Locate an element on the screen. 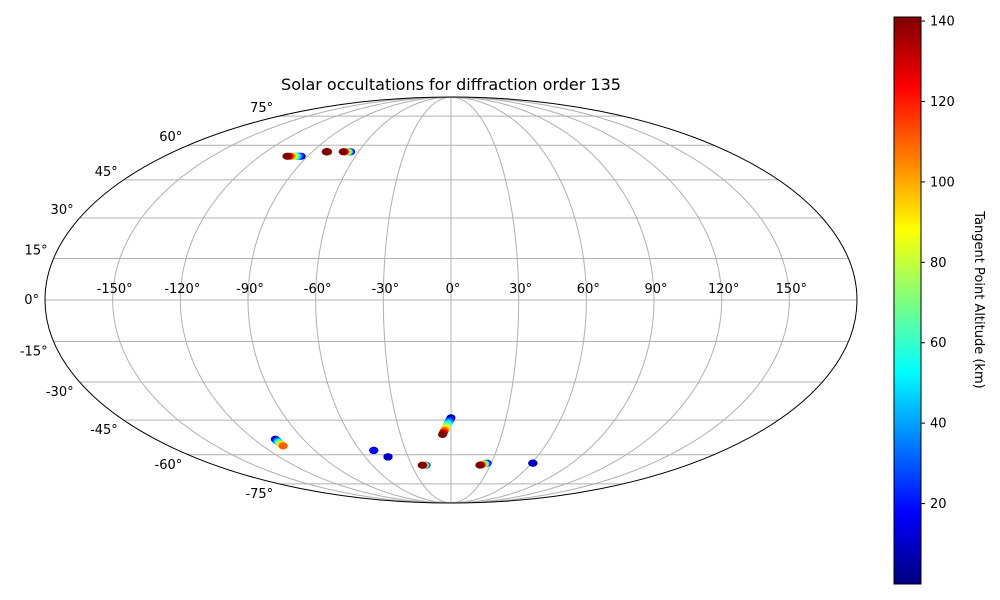  colorbar-label: Tangent Point Altitude (km) is located at coordinates (978, 299).